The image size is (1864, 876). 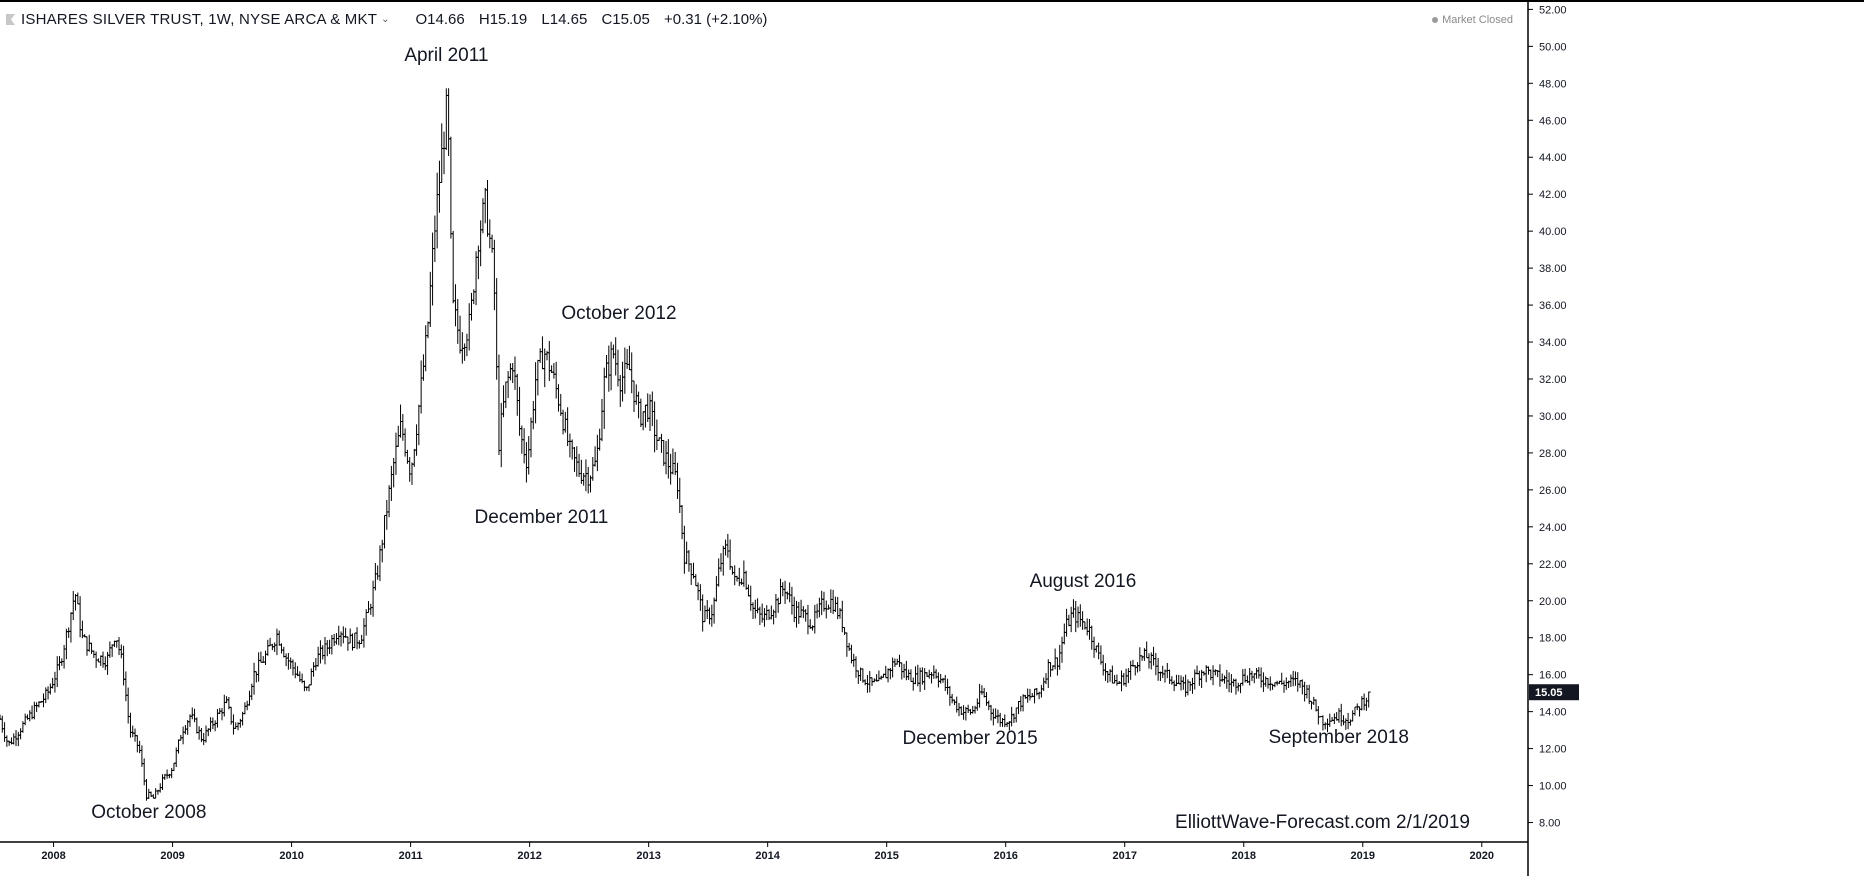 What do you see at coordinates (385, 19) in the screenshot?
I see `chevron-down-icon: ⌄` at bounding box center [385, 19].